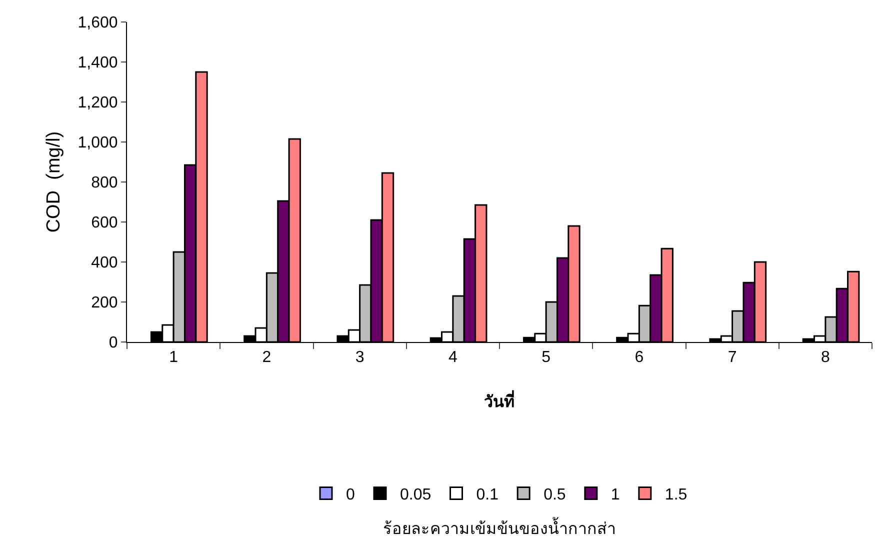 The width and height of the screenshot is (875, 538). What do you see at coordinates (615, 495) in the screenshot?
I see `legend-label: 1` at bounding box center [615, 495].